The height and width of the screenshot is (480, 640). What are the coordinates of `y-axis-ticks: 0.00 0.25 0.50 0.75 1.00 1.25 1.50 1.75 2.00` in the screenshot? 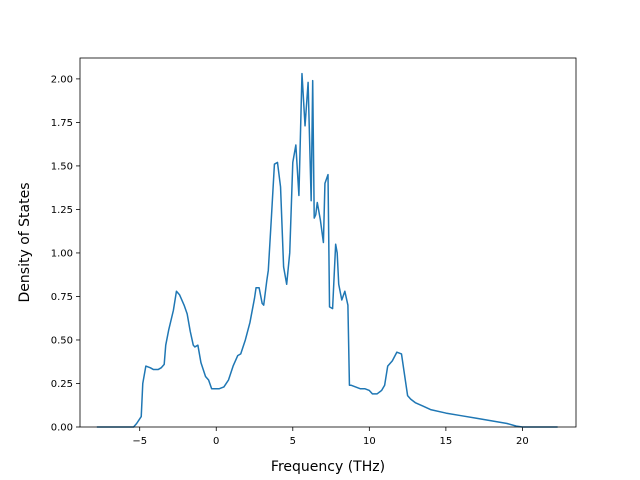 It's located at (65, 254).